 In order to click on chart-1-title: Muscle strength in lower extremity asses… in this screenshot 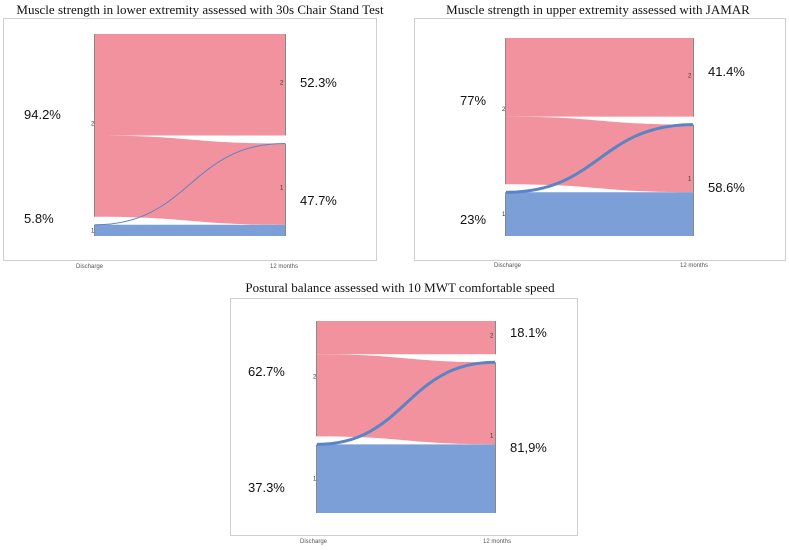, I will do `click(200, 9)`.